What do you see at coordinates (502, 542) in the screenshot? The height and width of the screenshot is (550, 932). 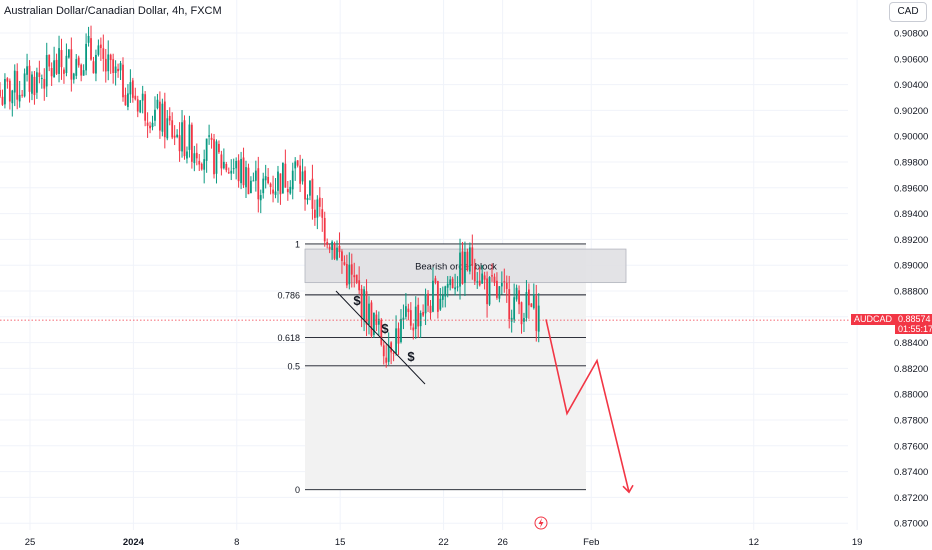 I see `time-tick-label: 26` at bounding box center [502, 542].